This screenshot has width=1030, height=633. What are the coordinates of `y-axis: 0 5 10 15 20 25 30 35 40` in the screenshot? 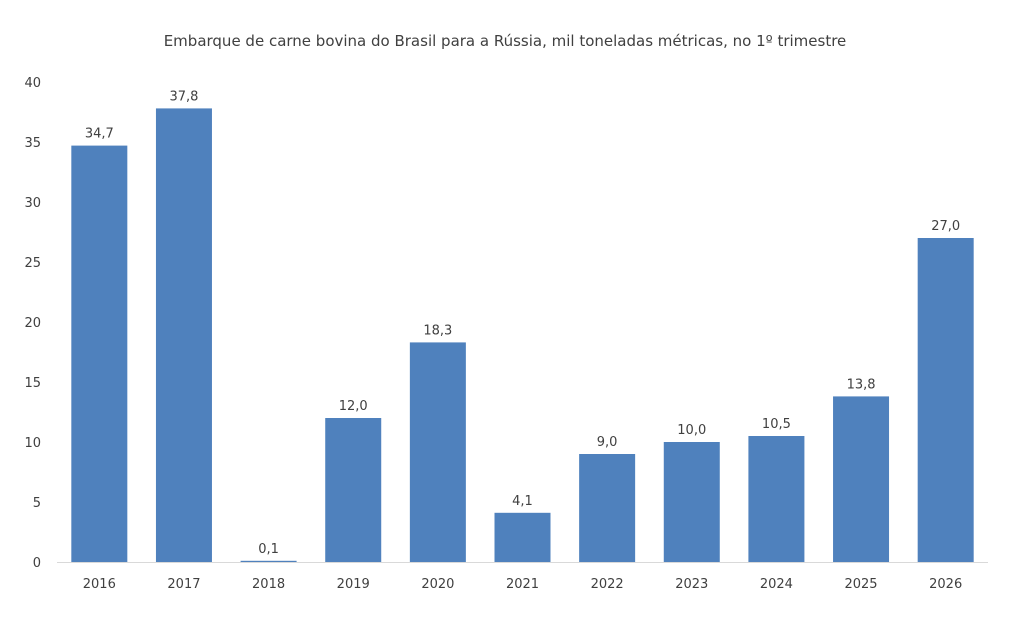 It's located at (32, 323).